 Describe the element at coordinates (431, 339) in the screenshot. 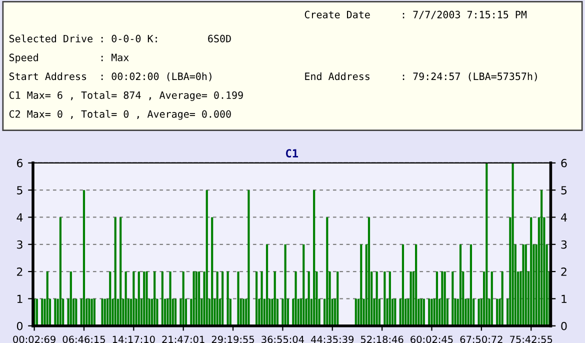

I see `x-tick-label: 60:02:45` at that location.